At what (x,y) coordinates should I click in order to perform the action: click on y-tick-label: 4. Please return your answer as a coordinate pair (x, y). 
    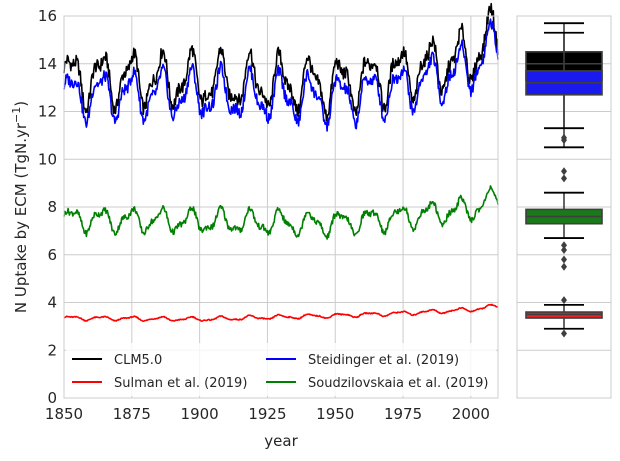
    Looking at the image, I should click on (52, 303).